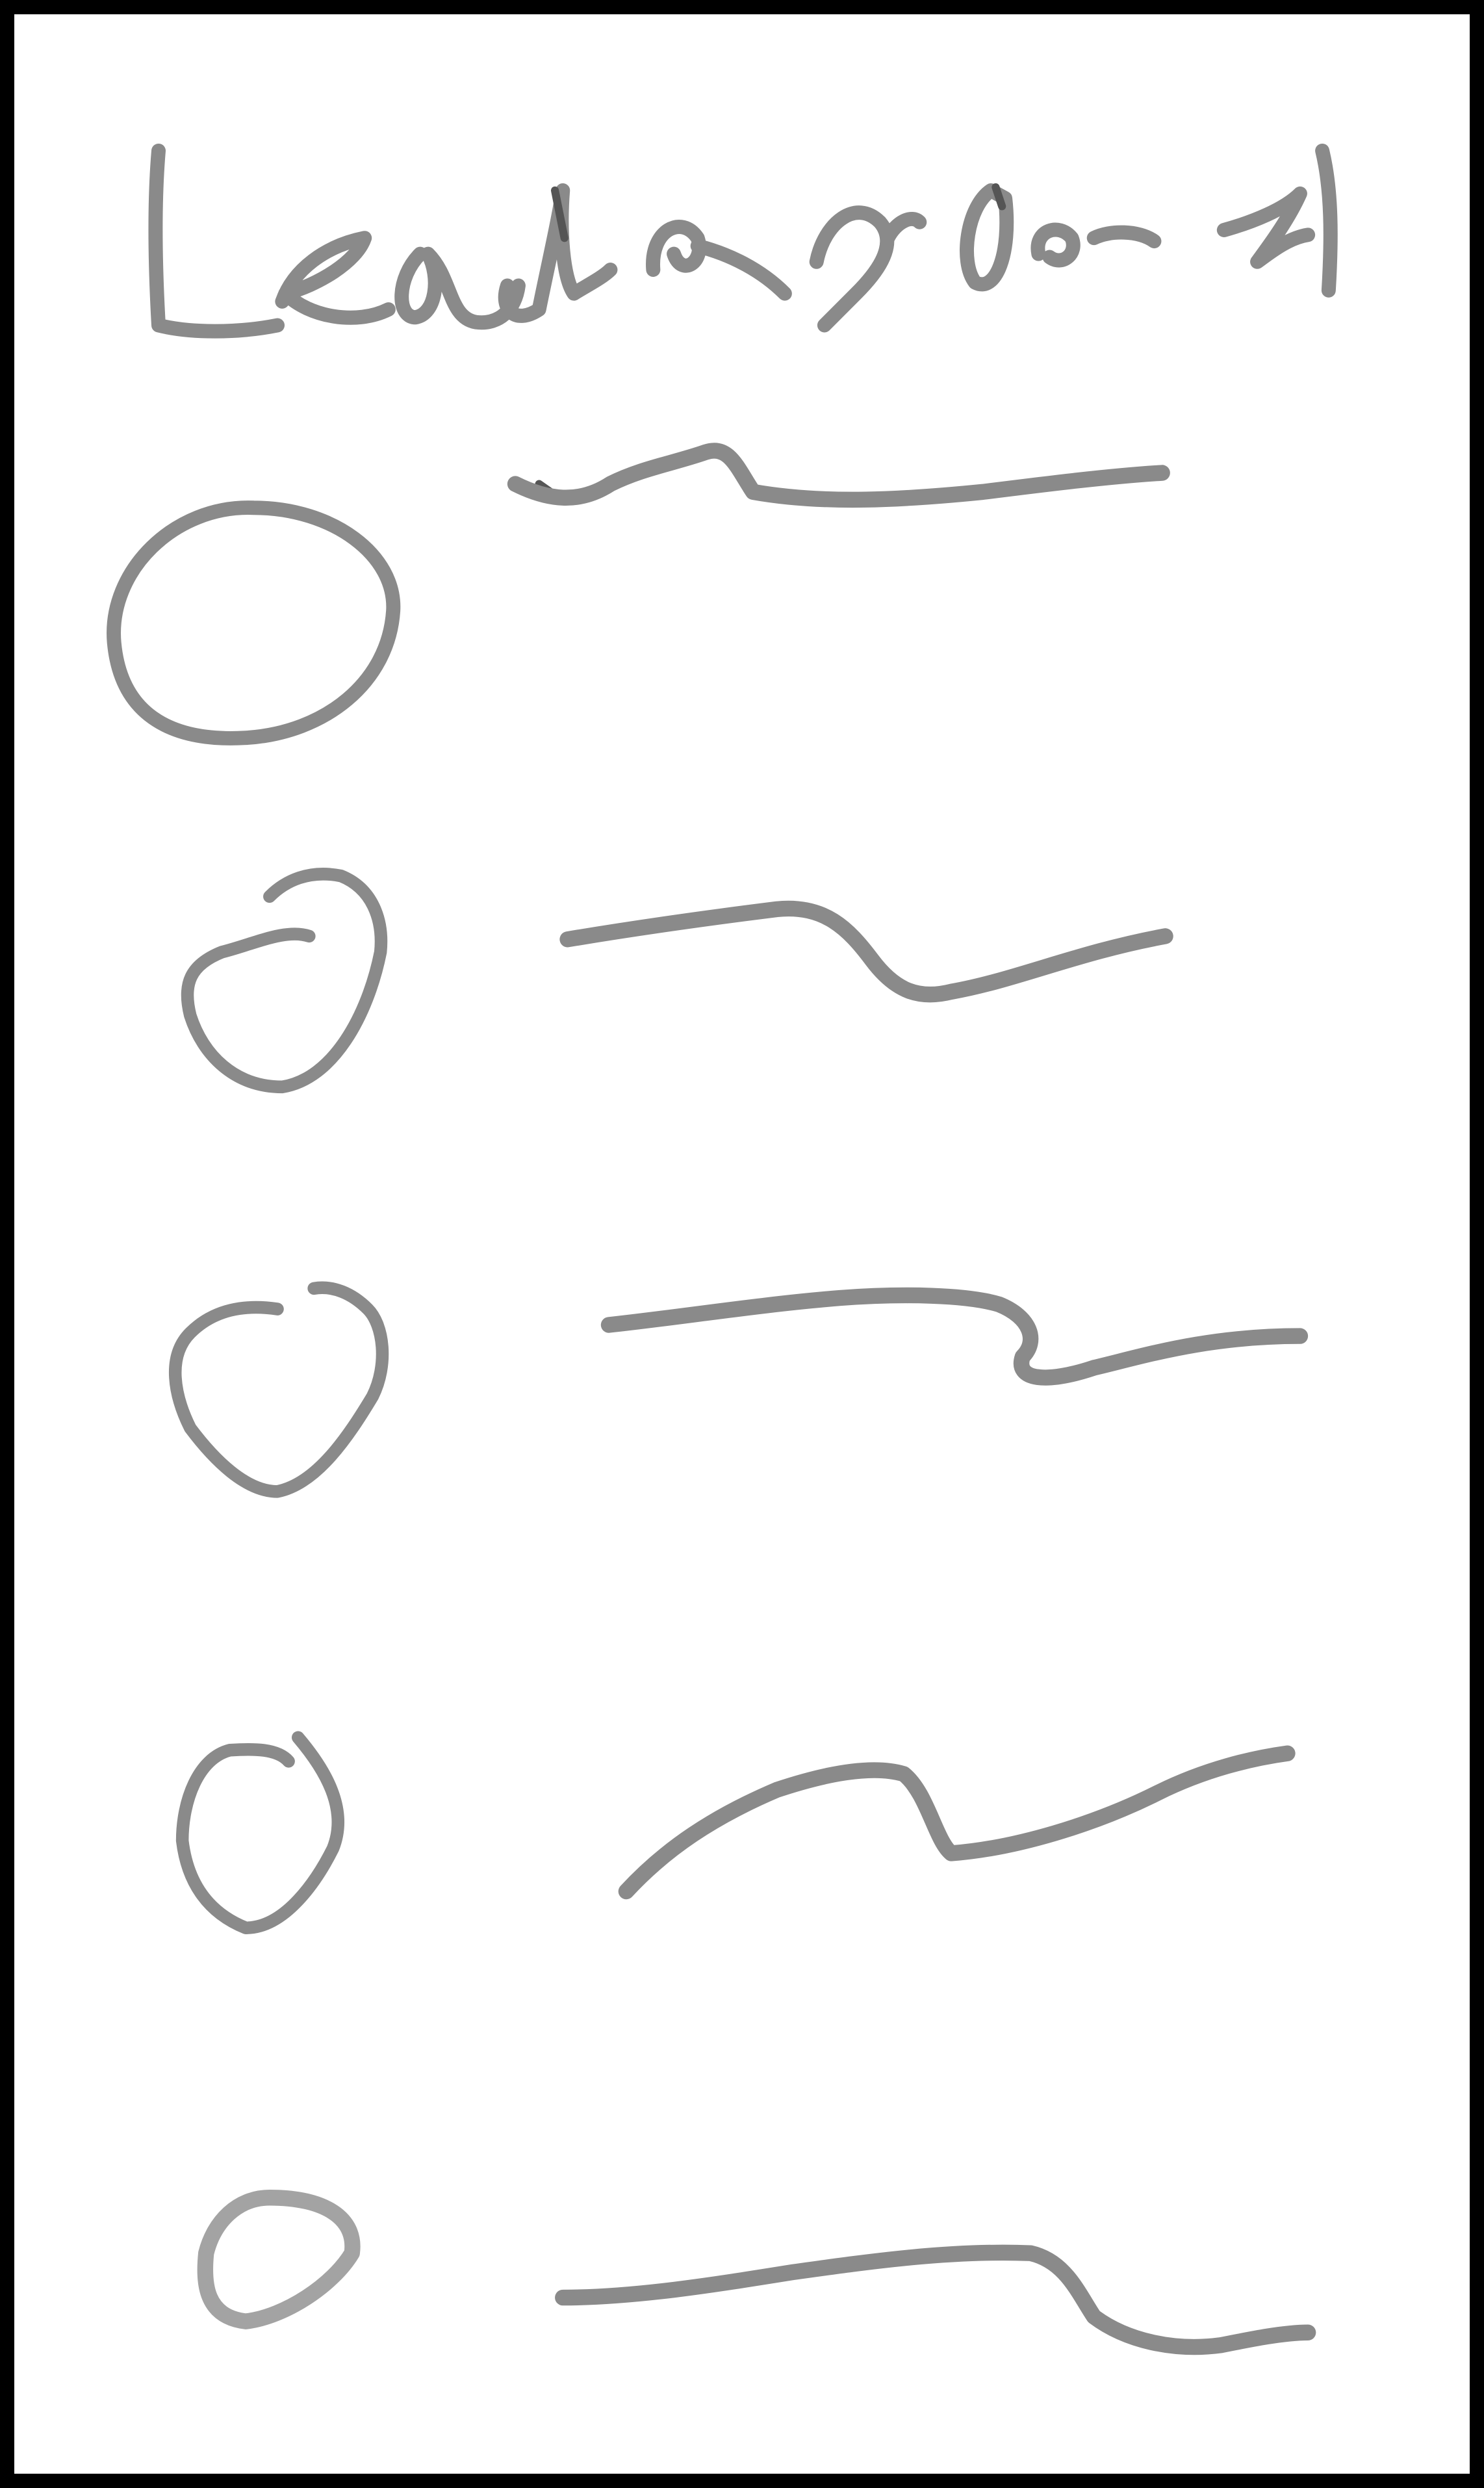 The image size is (1484, 2488). What do you see at coordinates (743, 323) in the screenshot?
I see `leaderboard-title` at bounding box center [743, 323].